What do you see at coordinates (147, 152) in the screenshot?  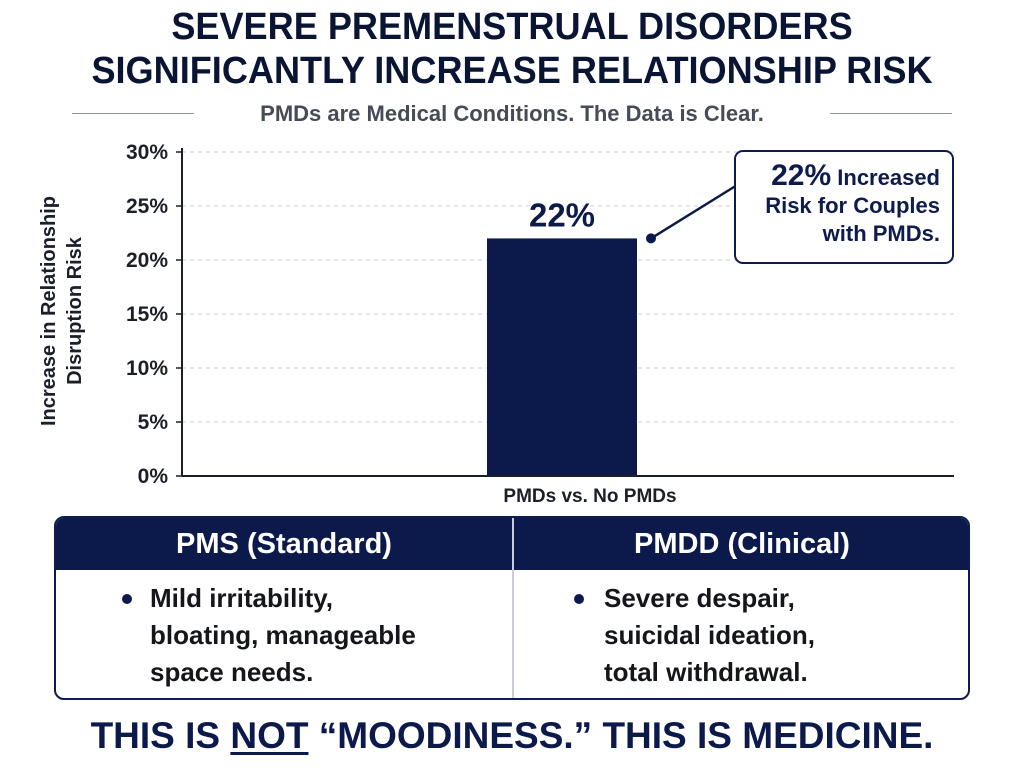 I see `y-tick-label: 30%` at bounding box center [147, 152].